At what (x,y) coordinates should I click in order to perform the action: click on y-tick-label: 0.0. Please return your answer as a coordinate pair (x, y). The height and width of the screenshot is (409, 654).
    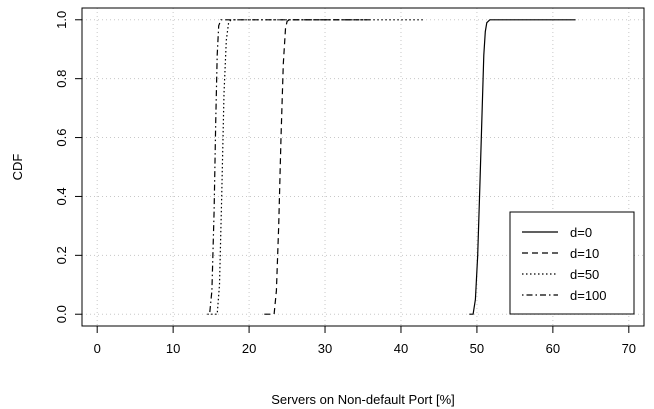
    Looking at the image, I should click on (61, 314).